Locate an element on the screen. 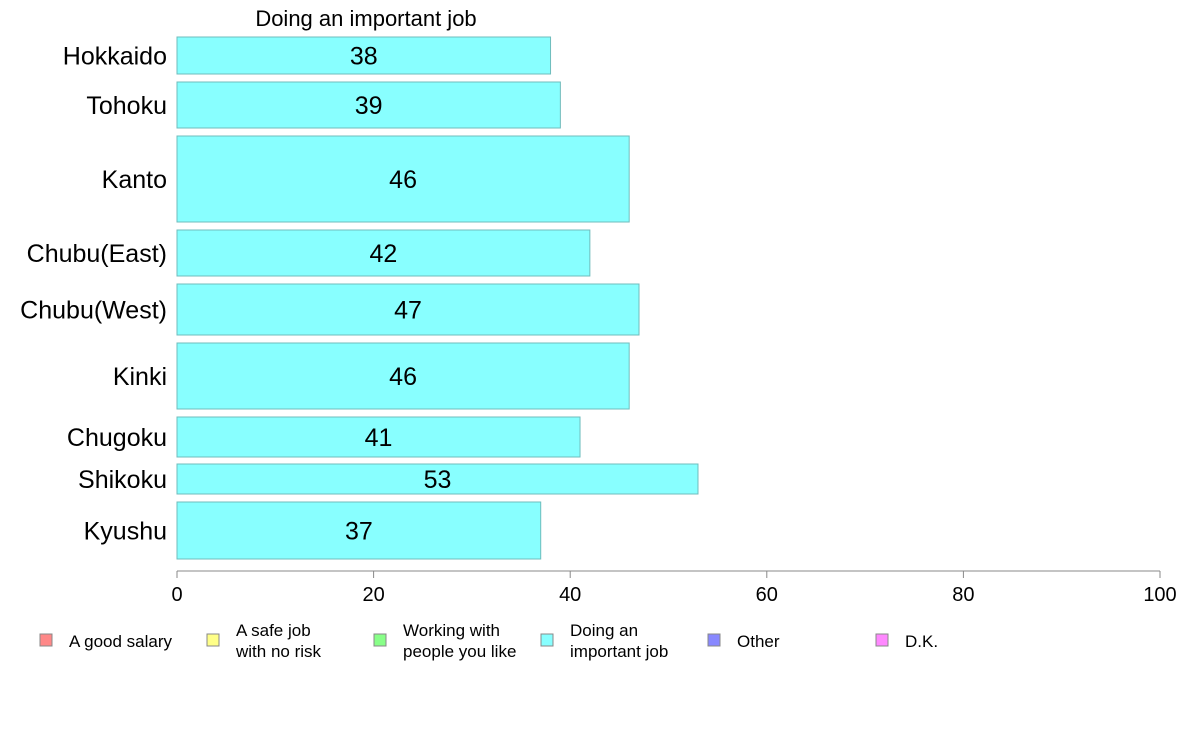 This screenshot has height=736, width=1188. bar-value-label: 47 is located at coordinates (408, 311).